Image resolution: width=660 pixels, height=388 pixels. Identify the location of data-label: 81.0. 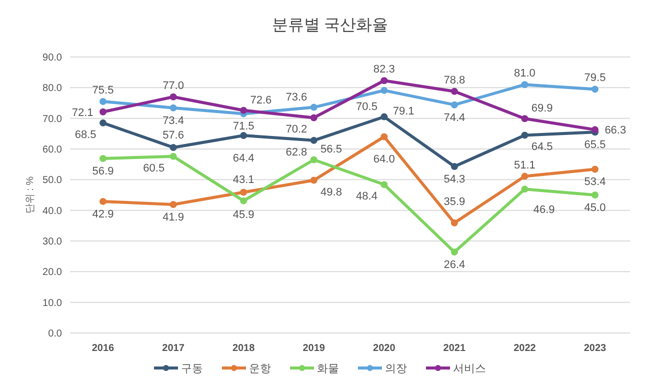
(525, 74).